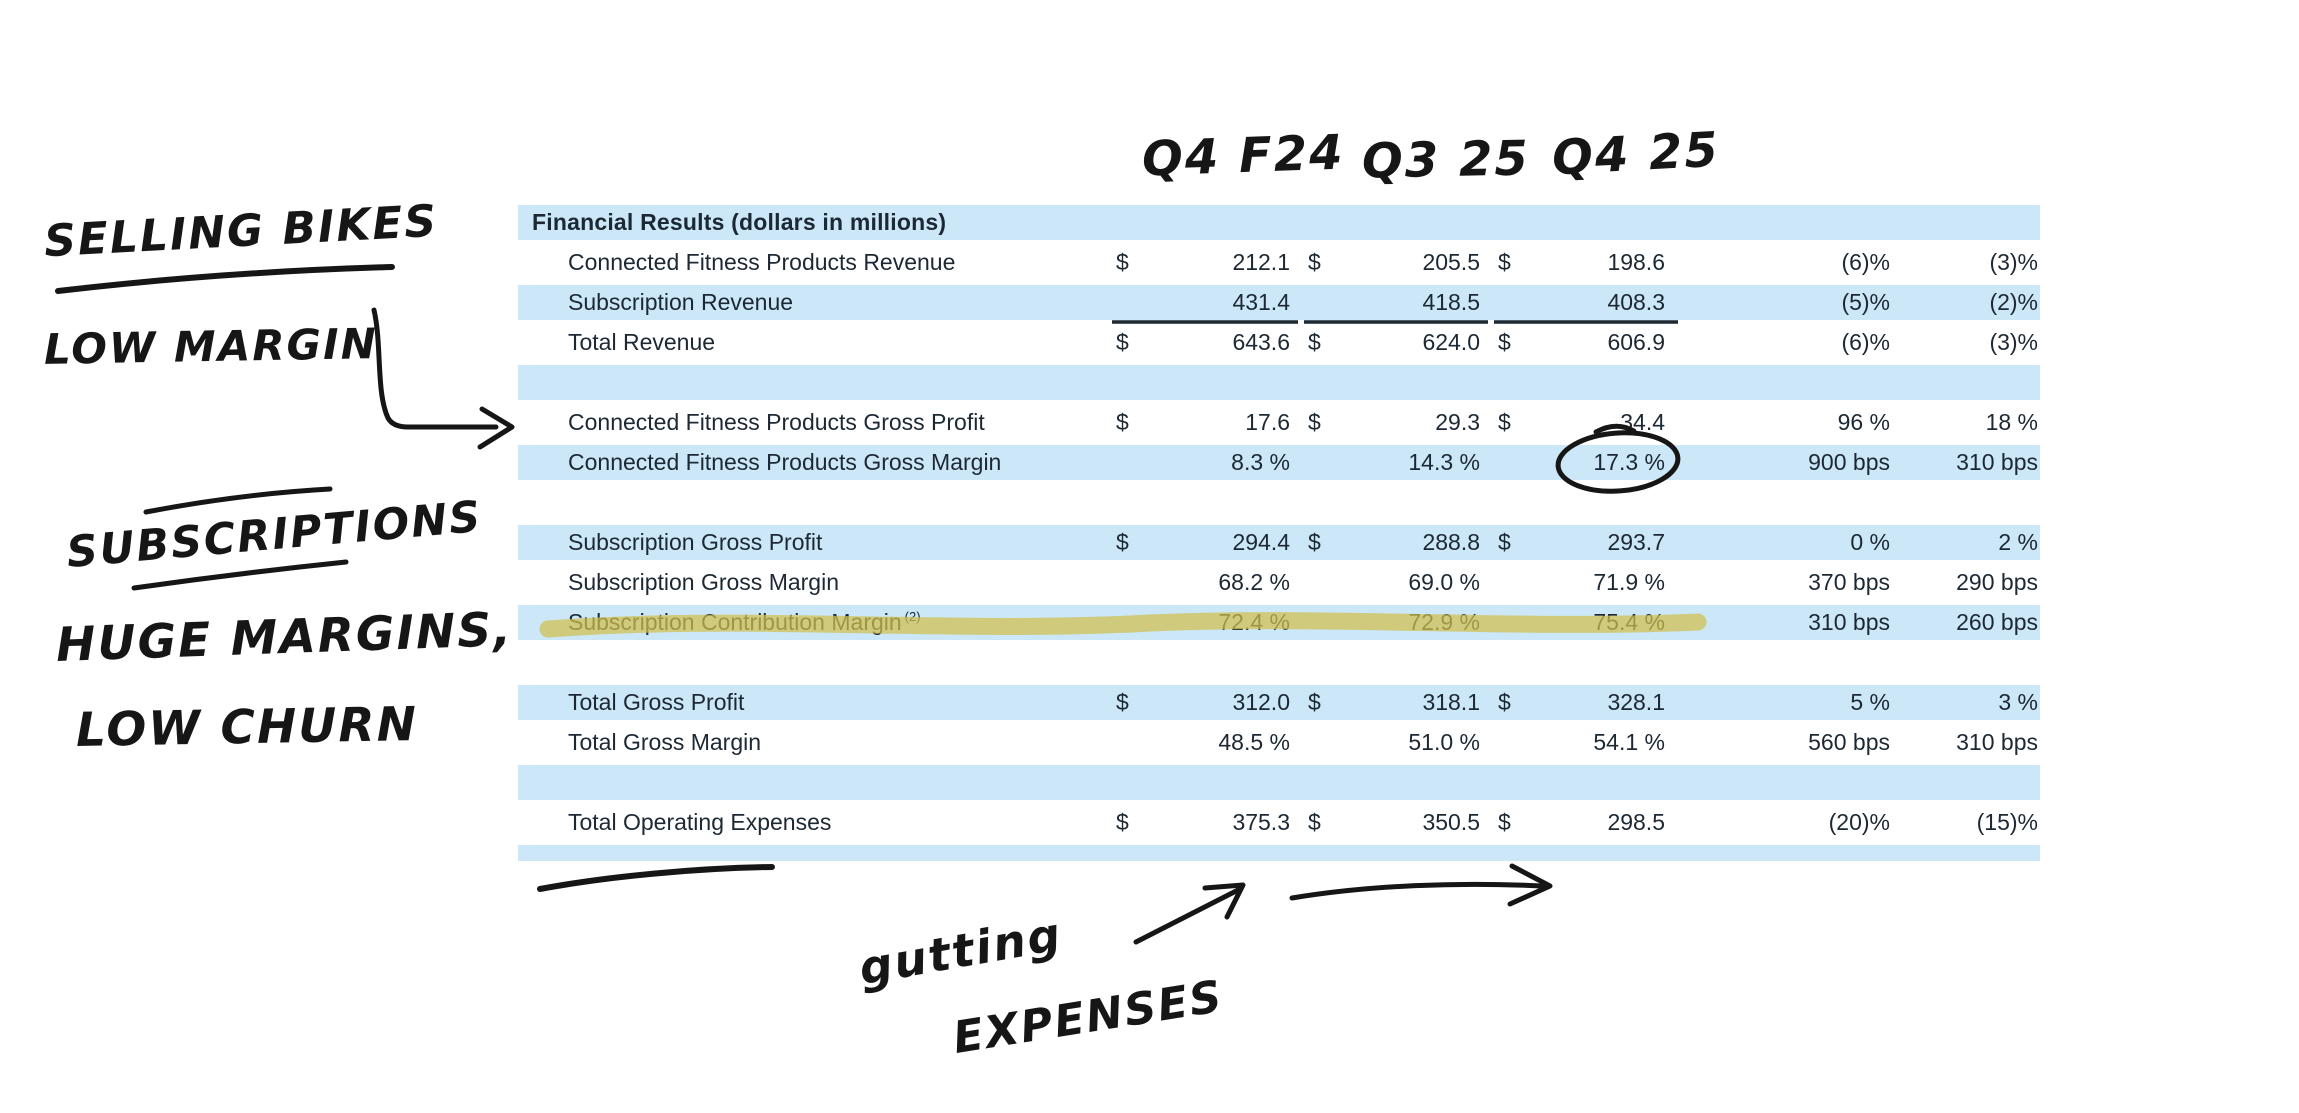 This screenshot has height=1113, width=2299. I want to click on handwritten-note-huge-margins: HUGE MARGINS,, so click(284, 637).